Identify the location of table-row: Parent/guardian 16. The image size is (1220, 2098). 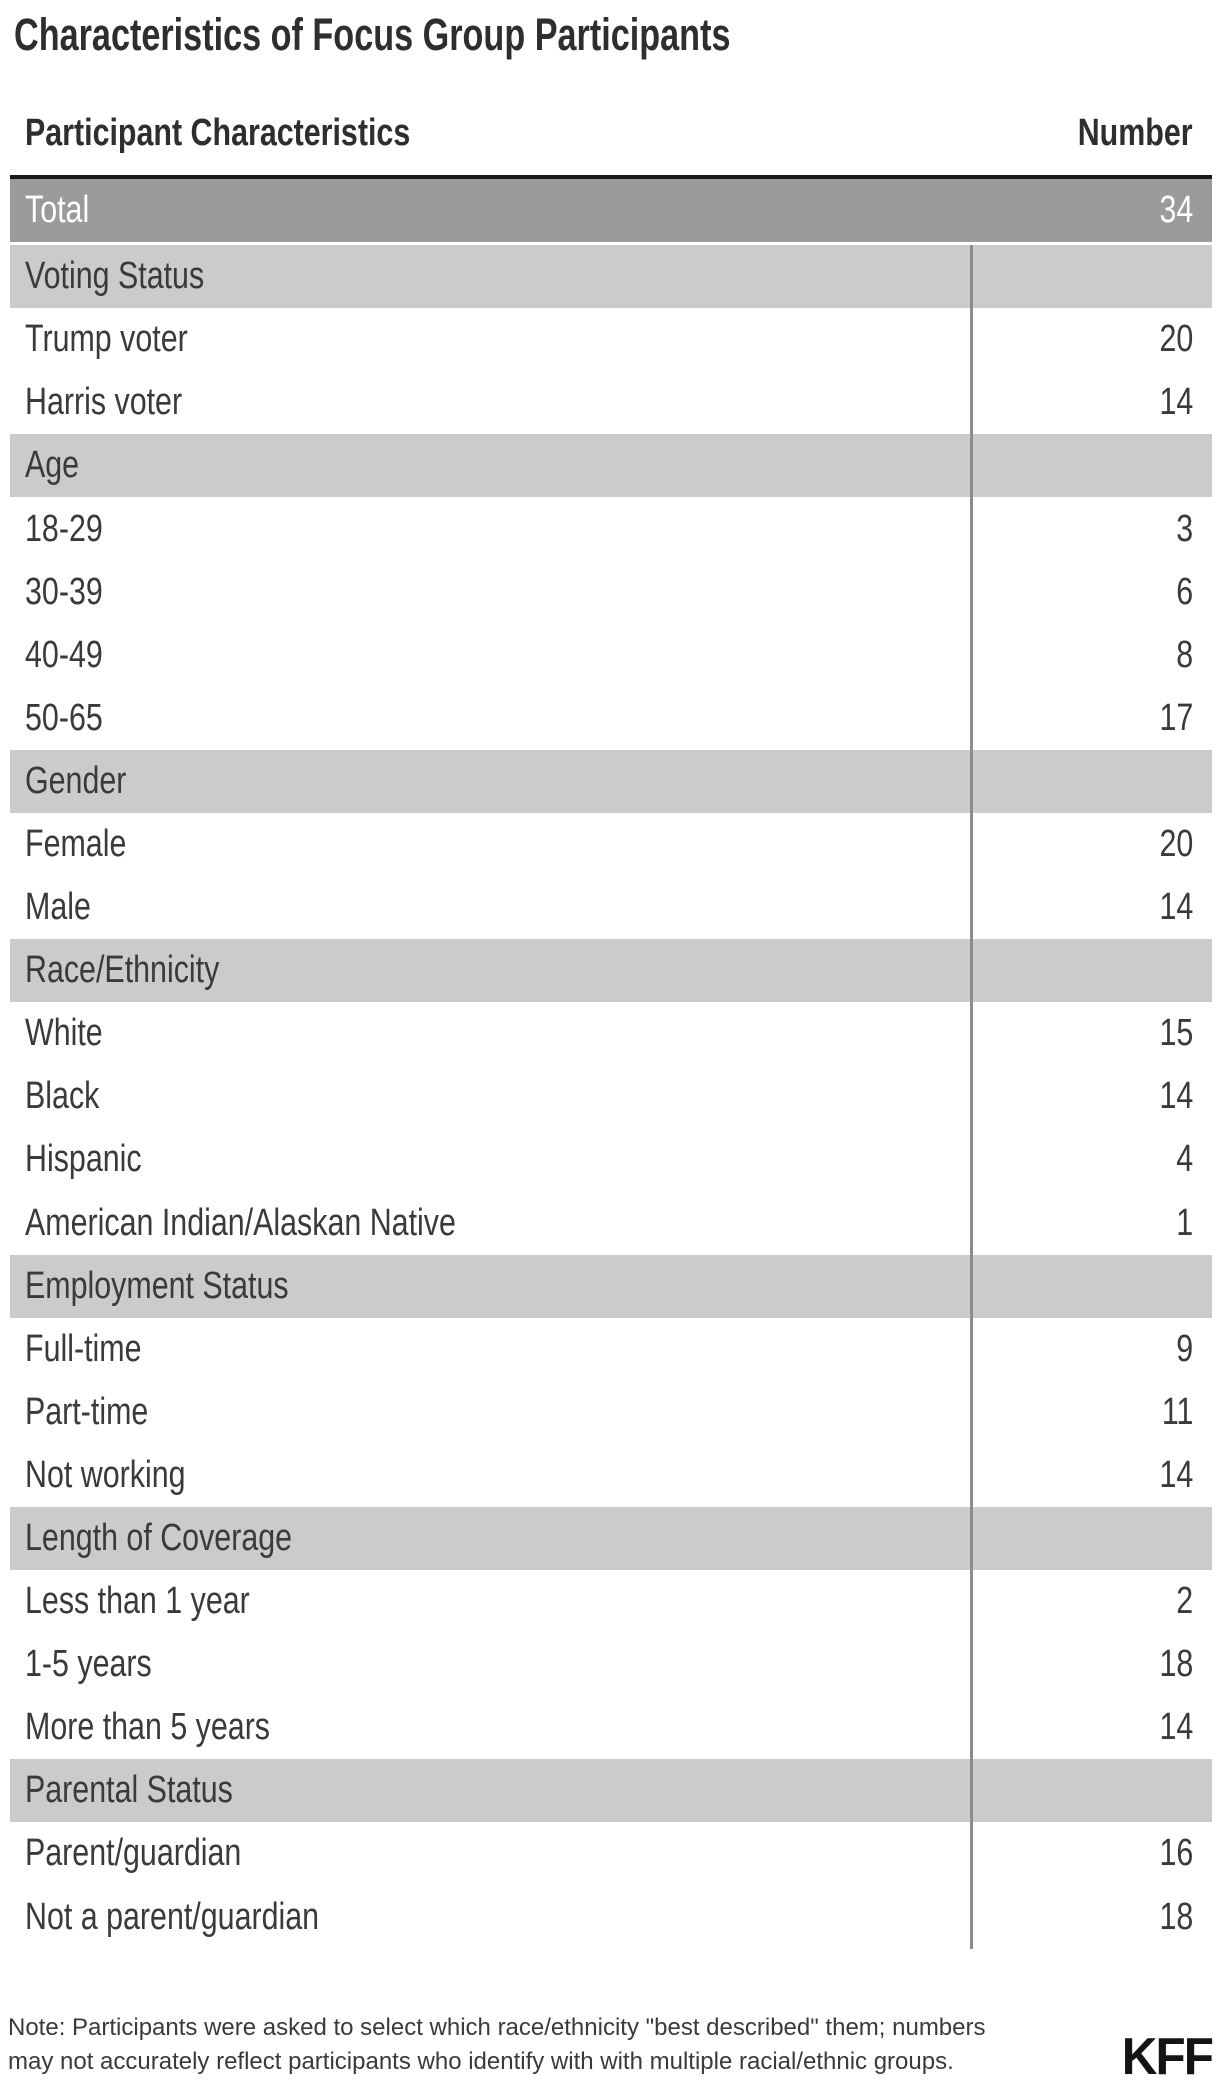
(611, 1854).